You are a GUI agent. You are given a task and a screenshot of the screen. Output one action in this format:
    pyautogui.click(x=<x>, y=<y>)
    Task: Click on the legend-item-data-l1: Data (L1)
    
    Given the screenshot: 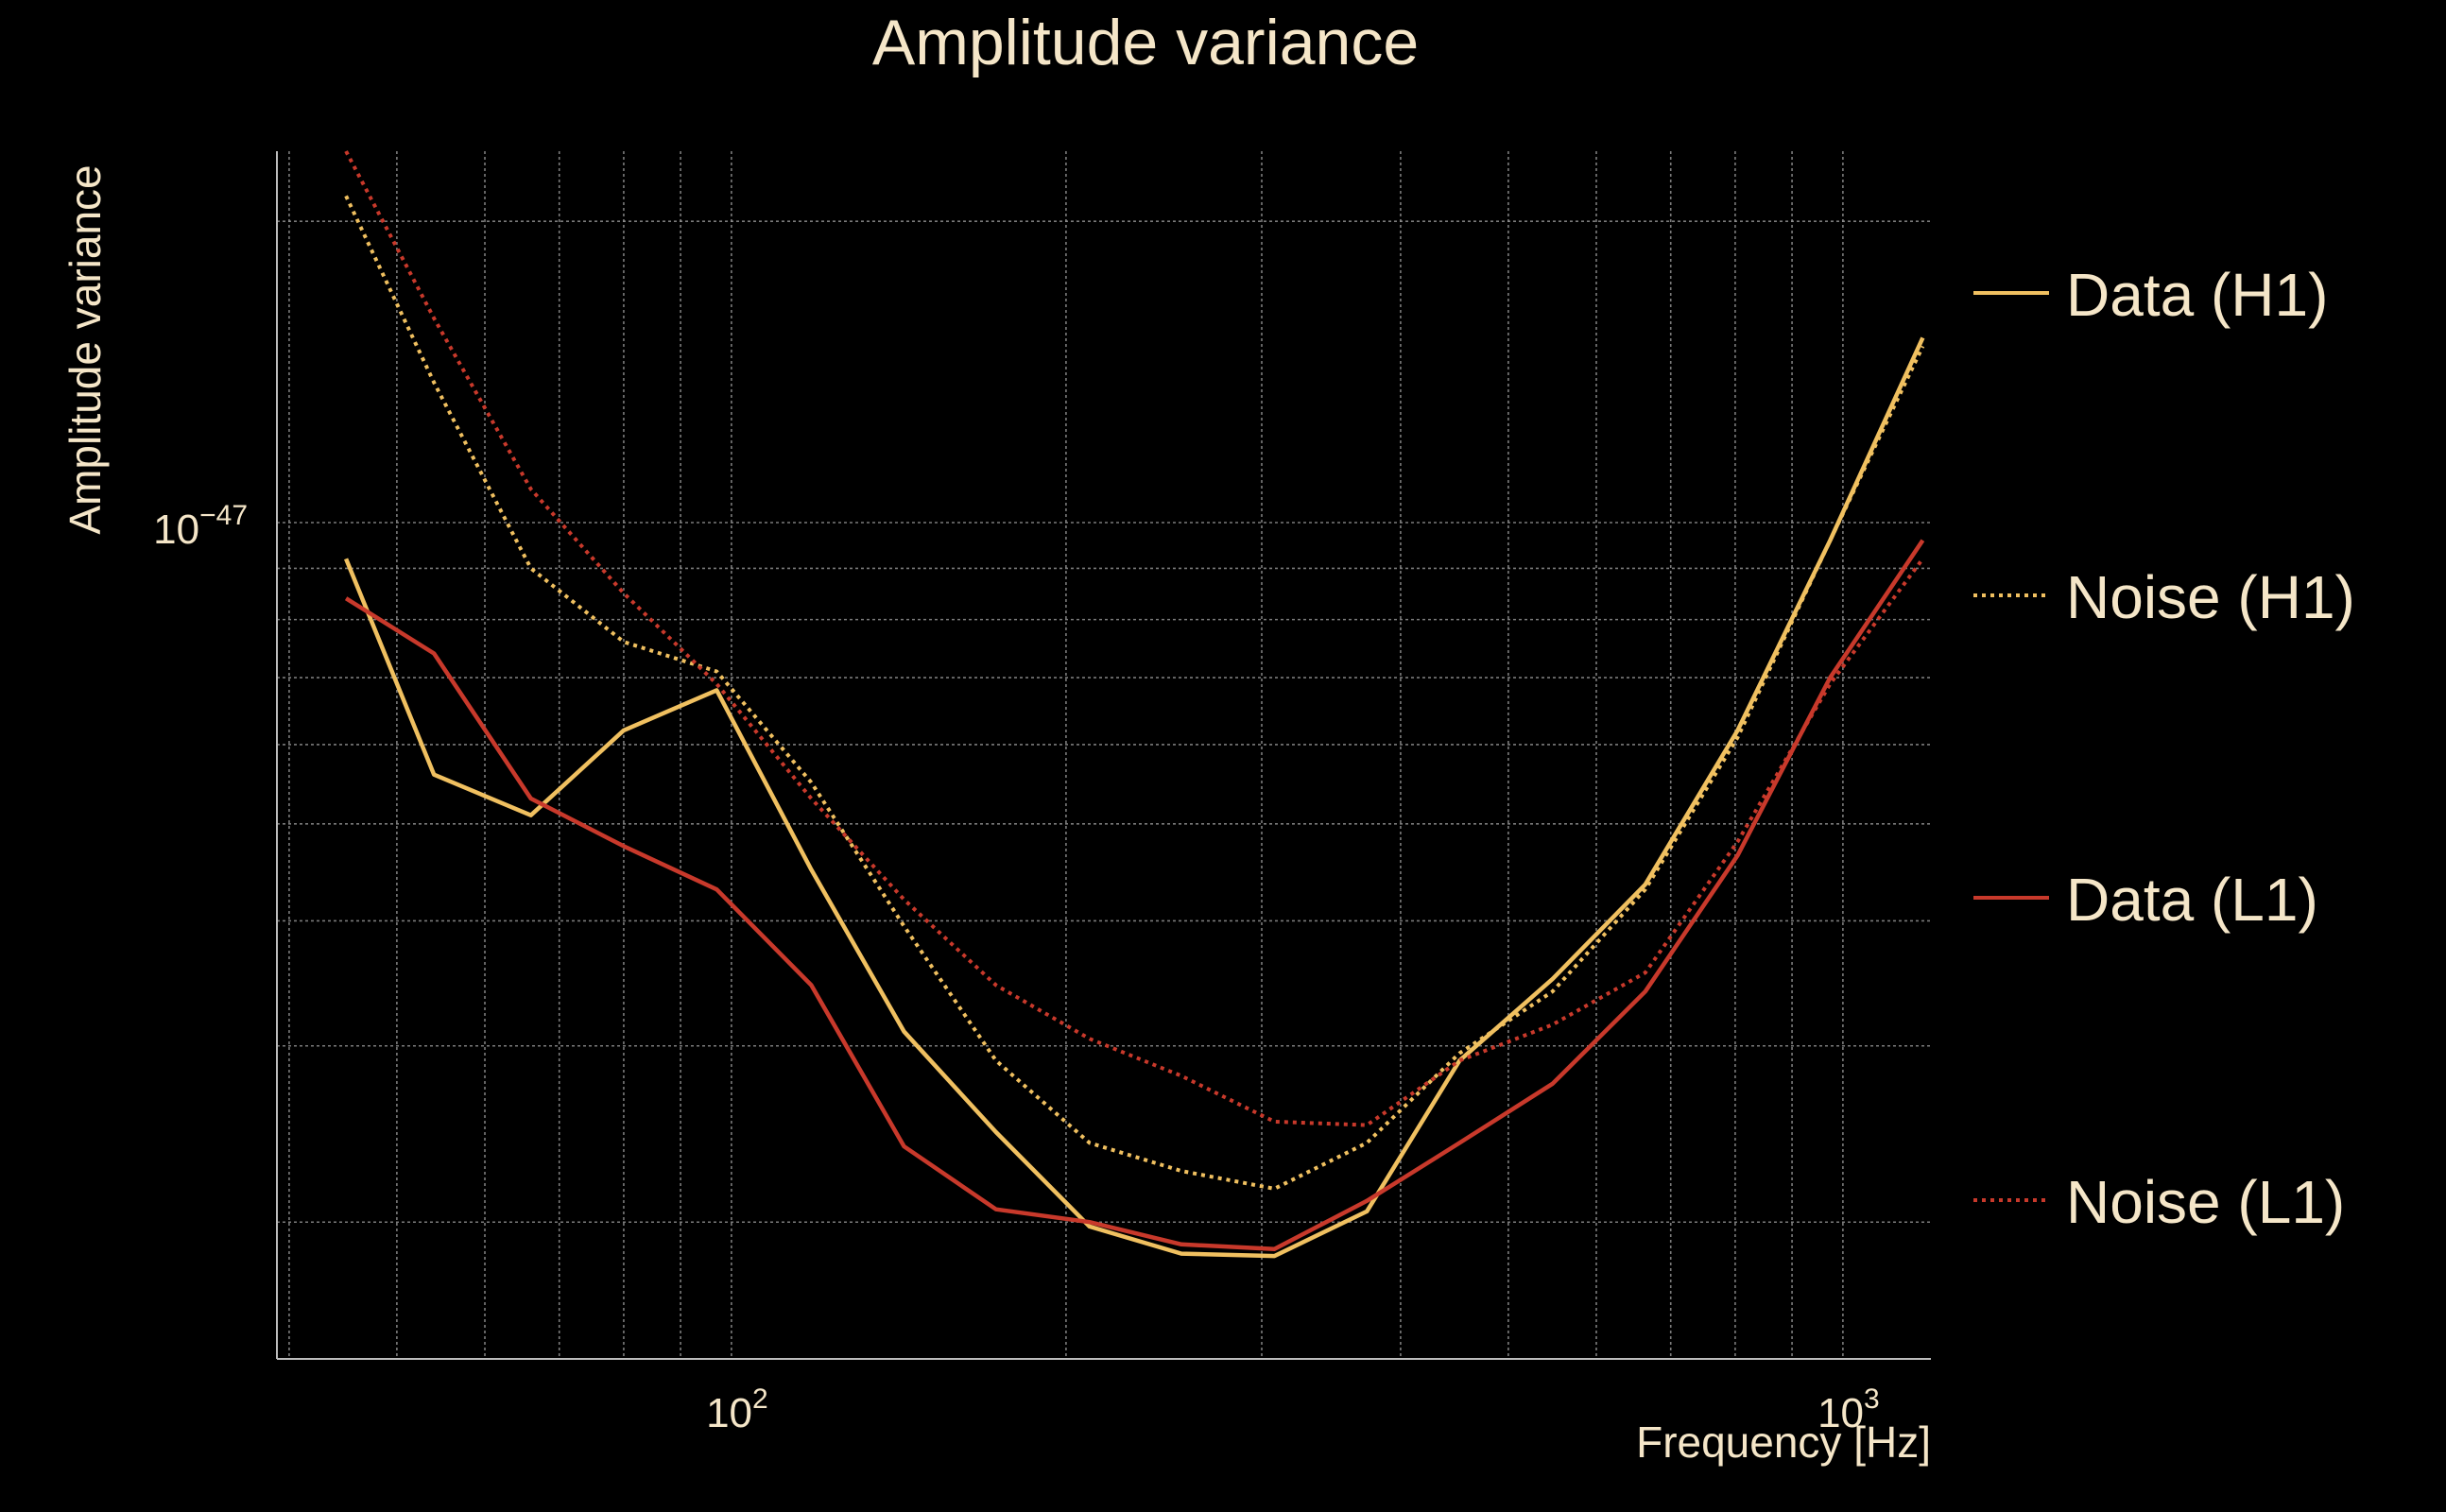 What is the action you would take?
    pyautogui.click(x=2145, y=900)
    